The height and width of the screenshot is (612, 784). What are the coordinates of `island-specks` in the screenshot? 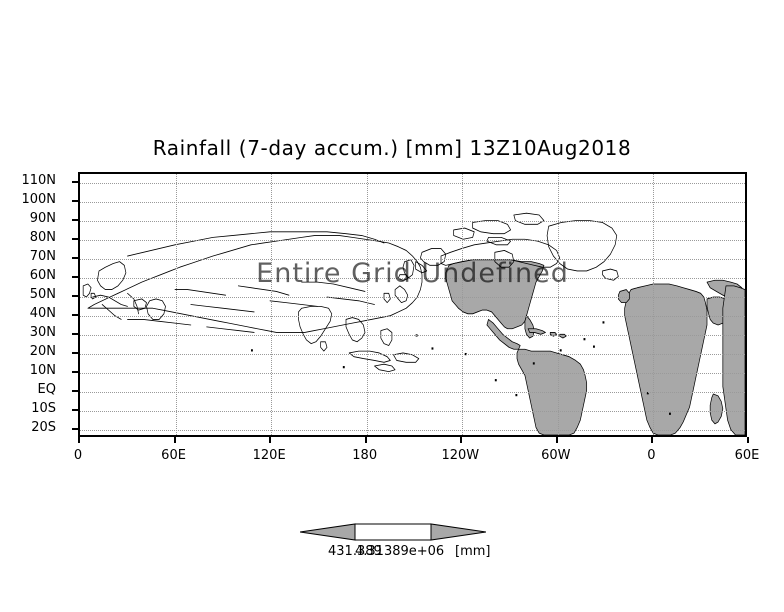 It's located at (461, 368).